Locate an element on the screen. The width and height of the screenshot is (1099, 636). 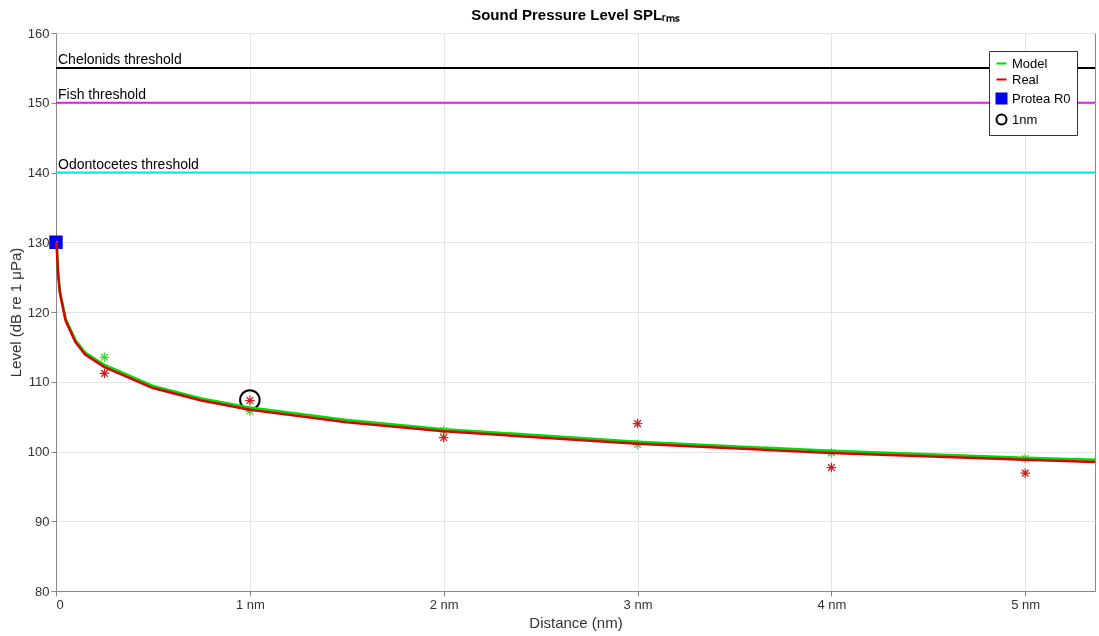
y-tick-label: 140 is located at coordinates (38, 172).